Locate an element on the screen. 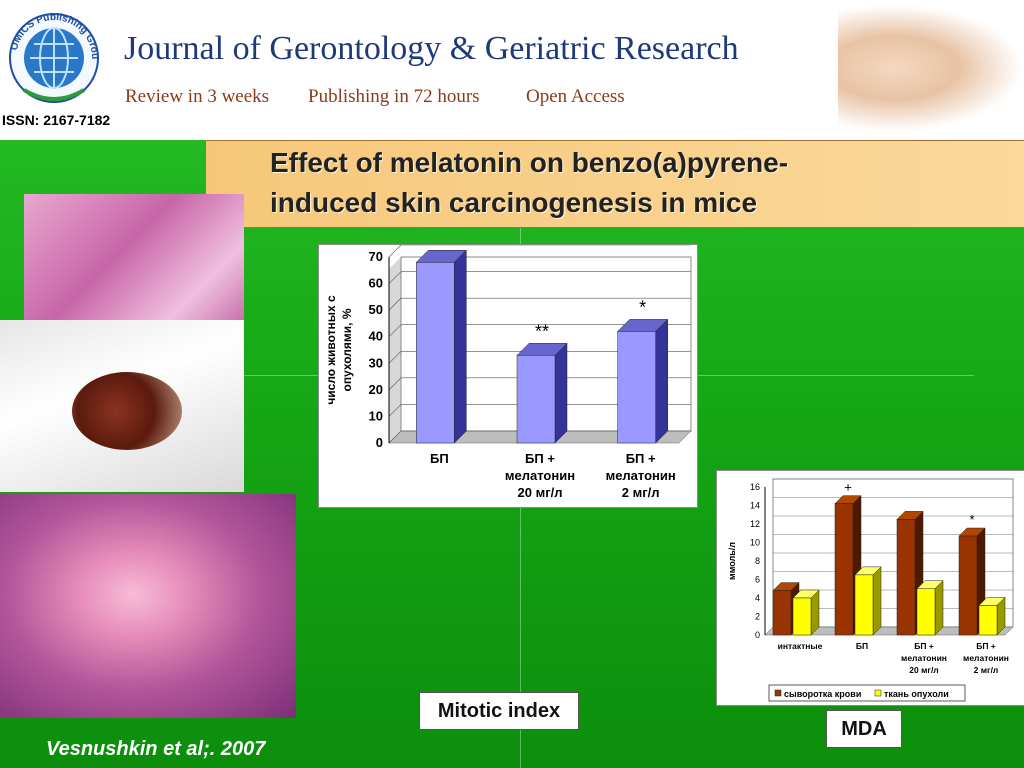 The width and height of the screenshot is (1024, 768). elderly-couple-photo is located at coordinates (931, 68).